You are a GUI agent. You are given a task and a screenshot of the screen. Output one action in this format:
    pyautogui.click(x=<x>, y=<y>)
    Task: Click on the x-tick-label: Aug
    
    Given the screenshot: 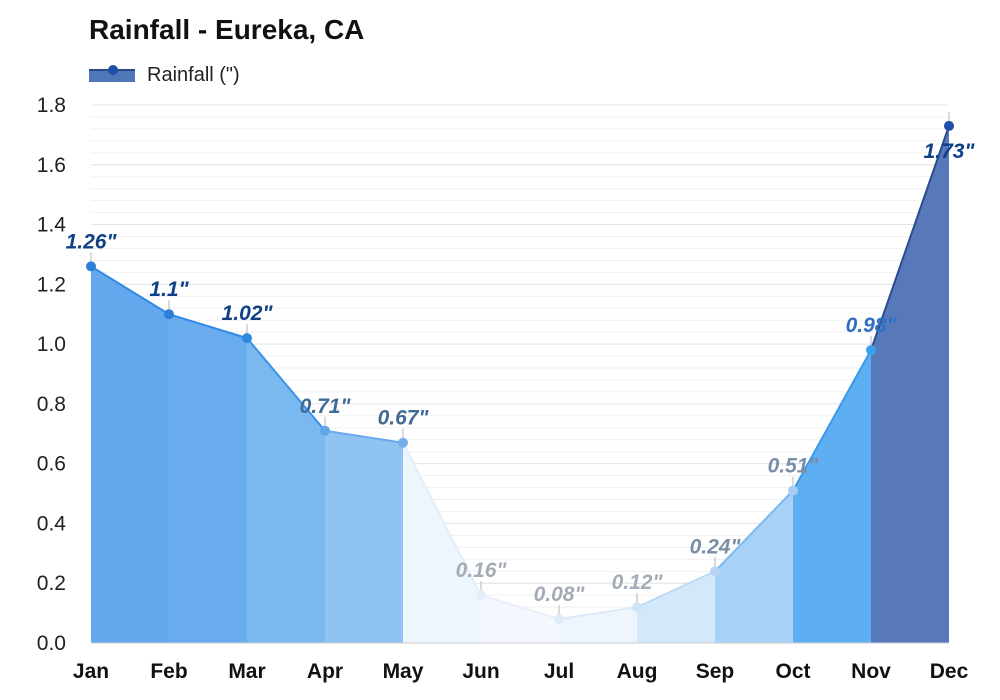 What is the action you would take?
    pyautogui.click(x=637, y=671)
    